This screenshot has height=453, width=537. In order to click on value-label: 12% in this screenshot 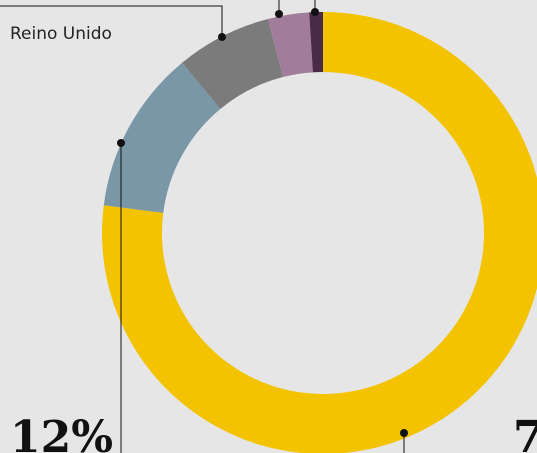, I will do `click(61, 432)`.